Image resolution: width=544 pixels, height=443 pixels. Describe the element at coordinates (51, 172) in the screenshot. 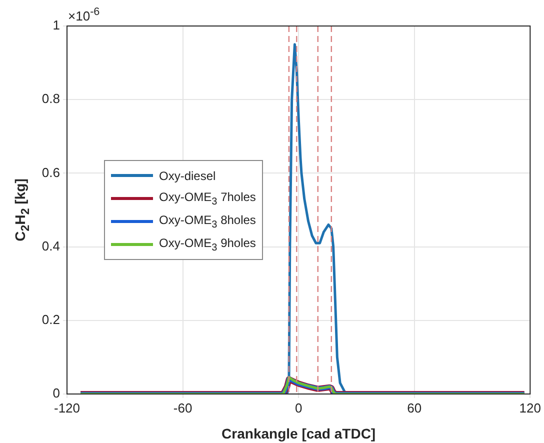

I see `y-tick-label: 0.6` at that location.